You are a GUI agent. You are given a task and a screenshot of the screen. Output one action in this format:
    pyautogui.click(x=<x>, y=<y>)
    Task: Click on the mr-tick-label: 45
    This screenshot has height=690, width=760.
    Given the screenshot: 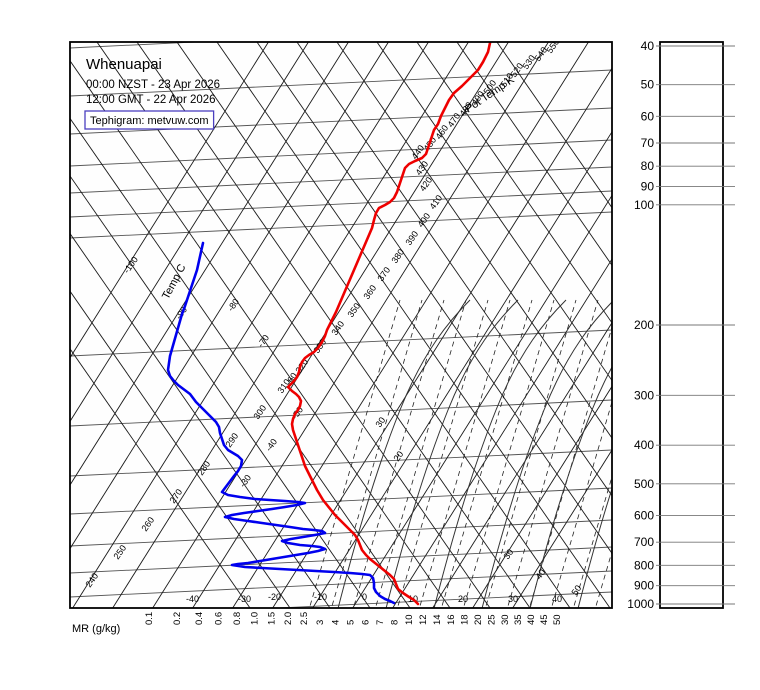 What is the action you would take?
    pyautogui.click(x=544, y=619)
    